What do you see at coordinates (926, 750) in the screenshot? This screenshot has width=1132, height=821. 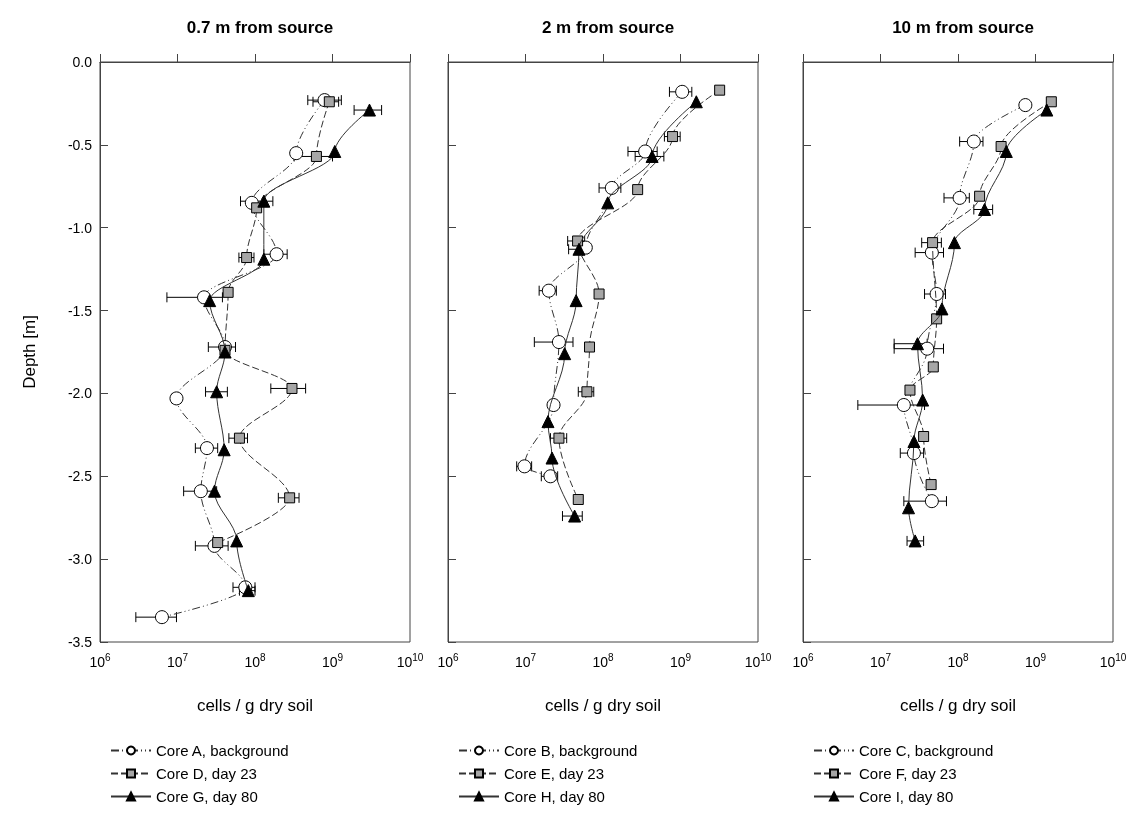 I see `legend-label: Core C, background` at bounding box center [926, 750].